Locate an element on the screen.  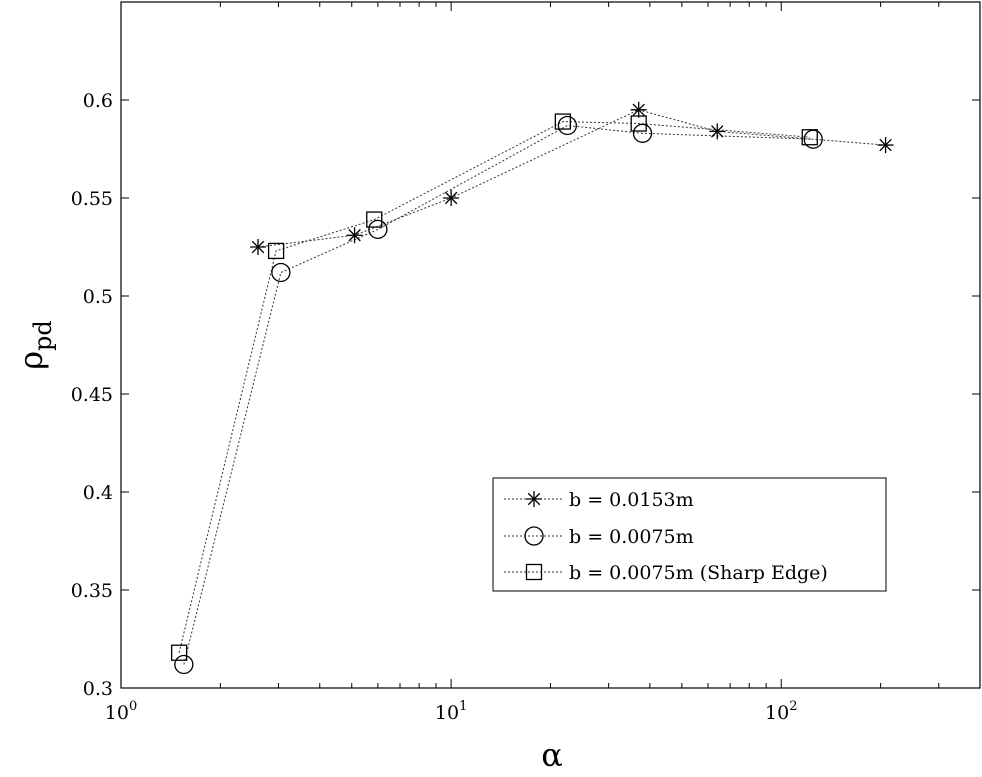
x-axis-title: α is located at coordinates (552, 755).